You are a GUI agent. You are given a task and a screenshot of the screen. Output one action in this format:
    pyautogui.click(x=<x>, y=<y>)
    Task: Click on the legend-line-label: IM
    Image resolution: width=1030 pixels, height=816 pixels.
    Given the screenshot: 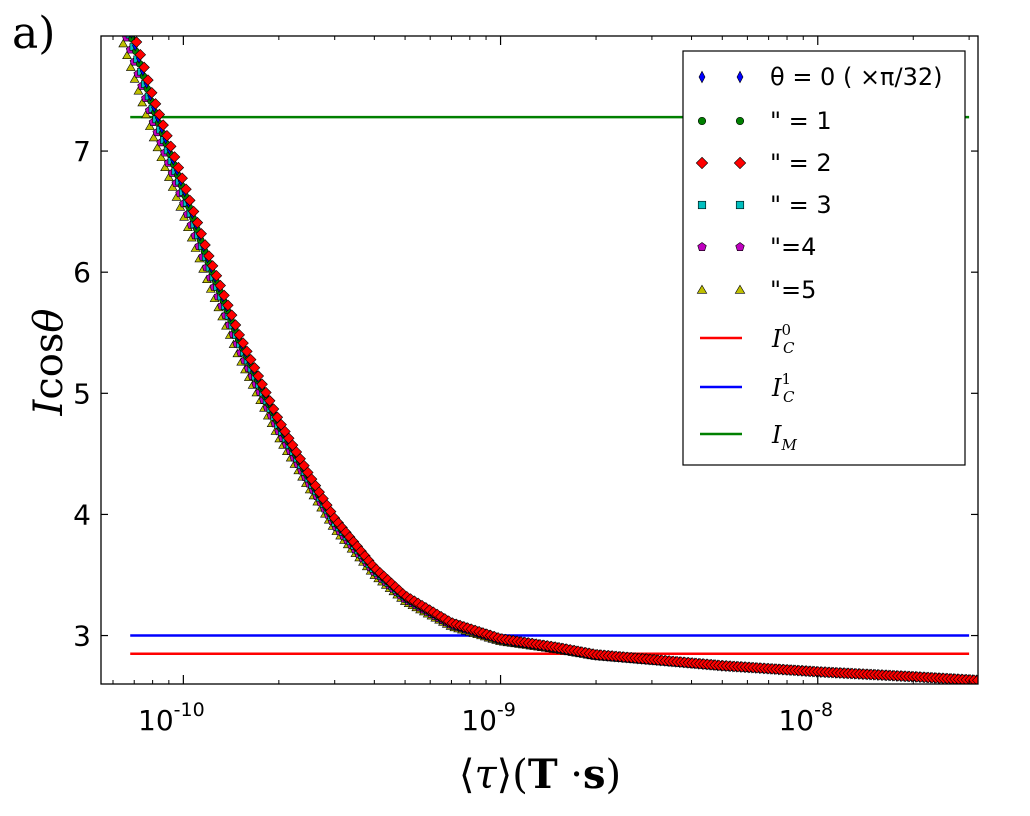 What is the action you would take?
    pyautogui.click(x=784, y=437)
    